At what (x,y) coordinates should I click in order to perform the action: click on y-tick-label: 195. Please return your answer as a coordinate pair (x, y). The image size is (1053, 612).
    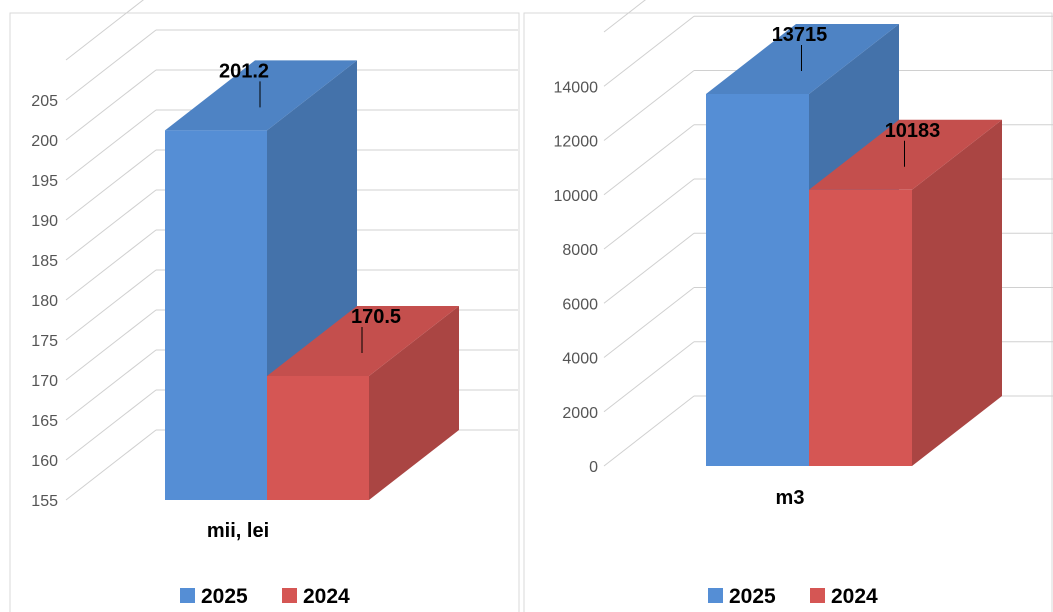
    Looking at the image, I should click on (44, 181).